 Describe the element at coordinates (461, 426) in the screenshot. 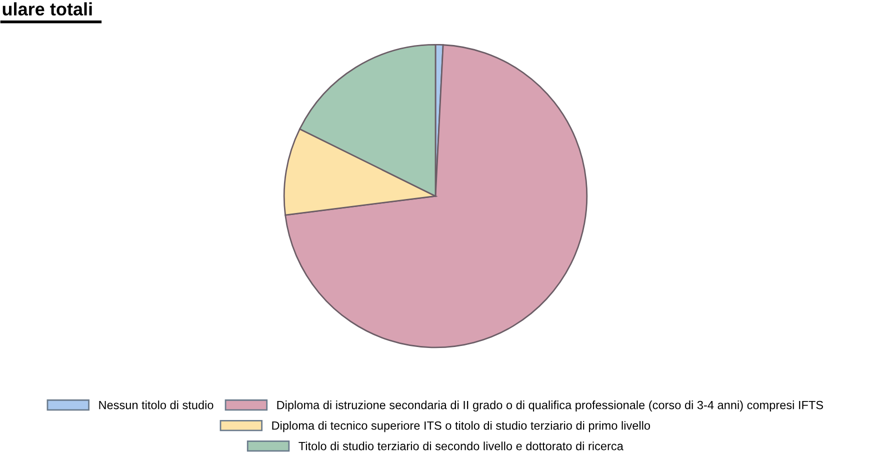

I see `legend-label: Diploma di tecnico superiore ITS o titolo di studio terziario di primo livello` at that location.